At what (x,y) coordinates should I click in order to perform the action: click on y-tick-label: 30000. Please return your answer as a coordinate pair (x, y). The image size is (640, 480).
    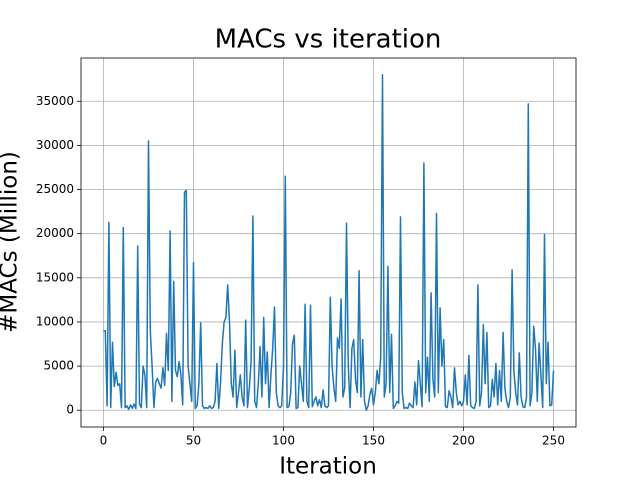
    Looking at the image, I should click on (55, 145).